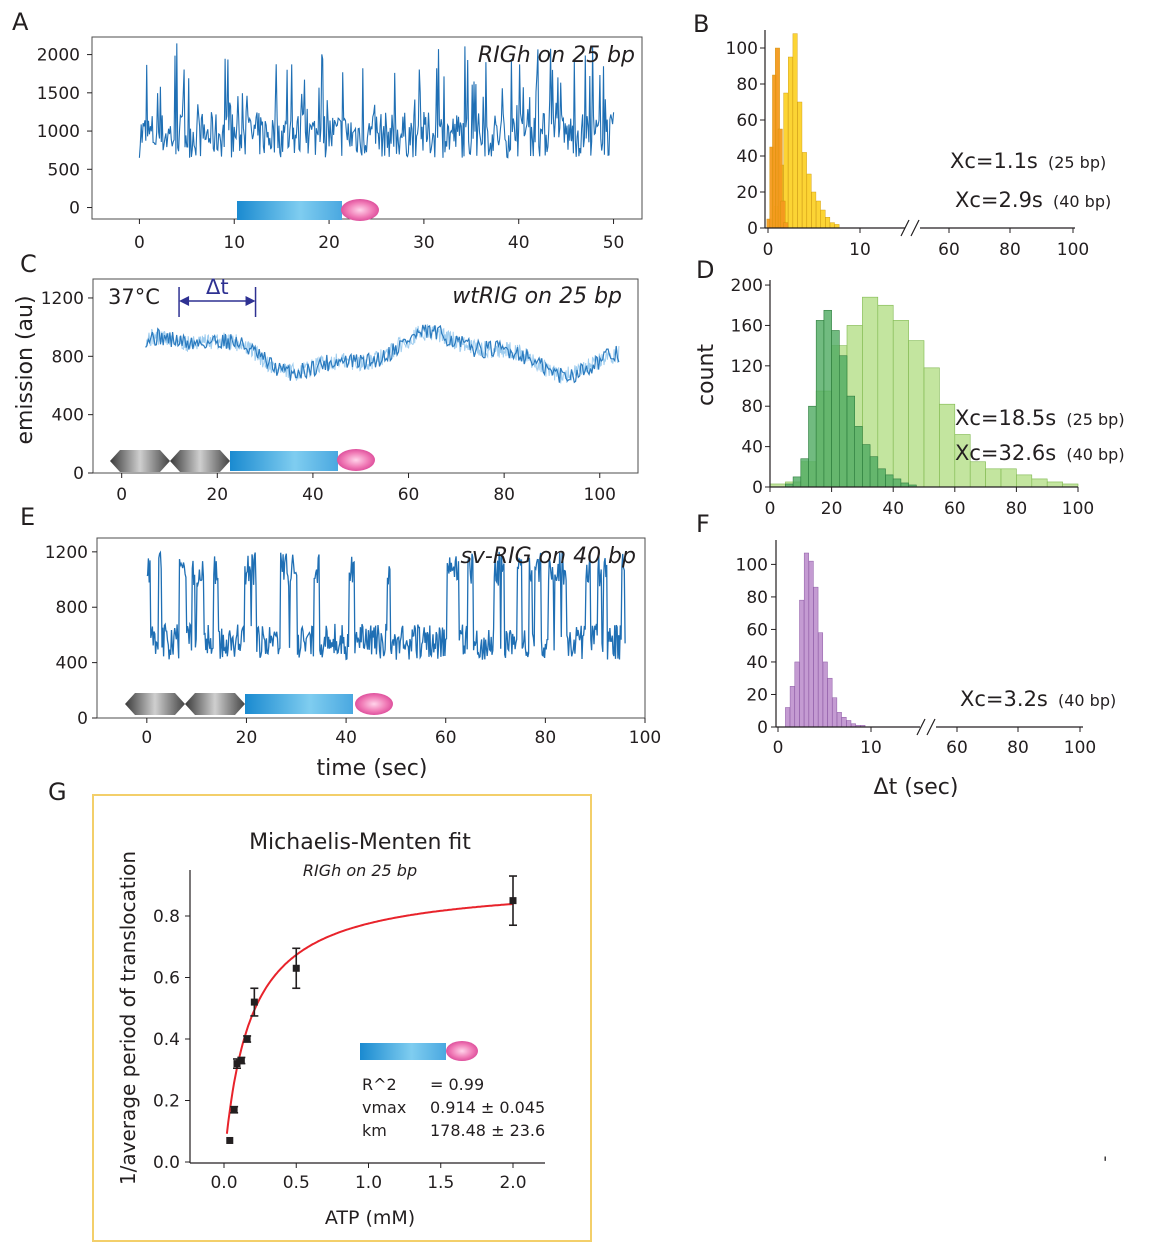 Image resolution: width=1149 pixels, height=1246 pixels. I want to click on y-tick-label-f: 0, so click(762, 728).